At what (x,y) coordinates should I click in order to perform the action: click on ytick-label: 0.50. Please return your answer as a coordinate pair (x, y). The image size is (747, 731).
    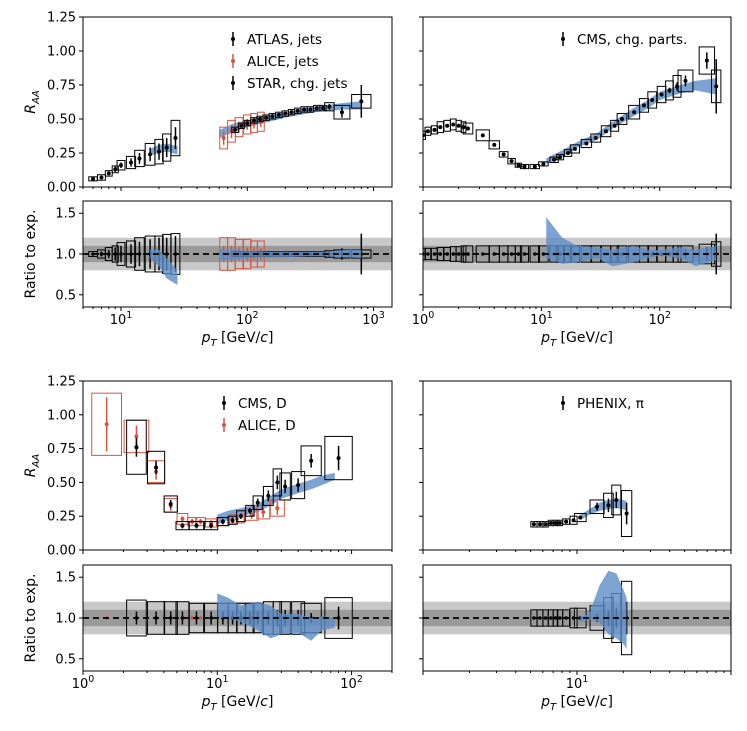
    Looking at the image, I should click on (61, 483).